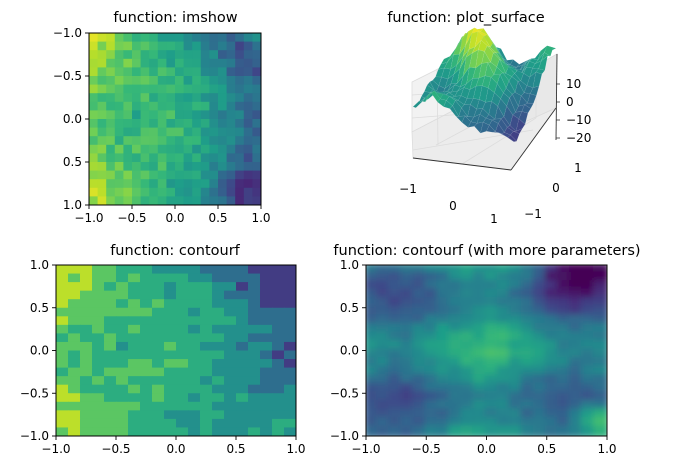 This screenshot has width=673, height=469. Describe the element at coordinates (546, 57) in the screenshot. I see `surface-facet` at that location.